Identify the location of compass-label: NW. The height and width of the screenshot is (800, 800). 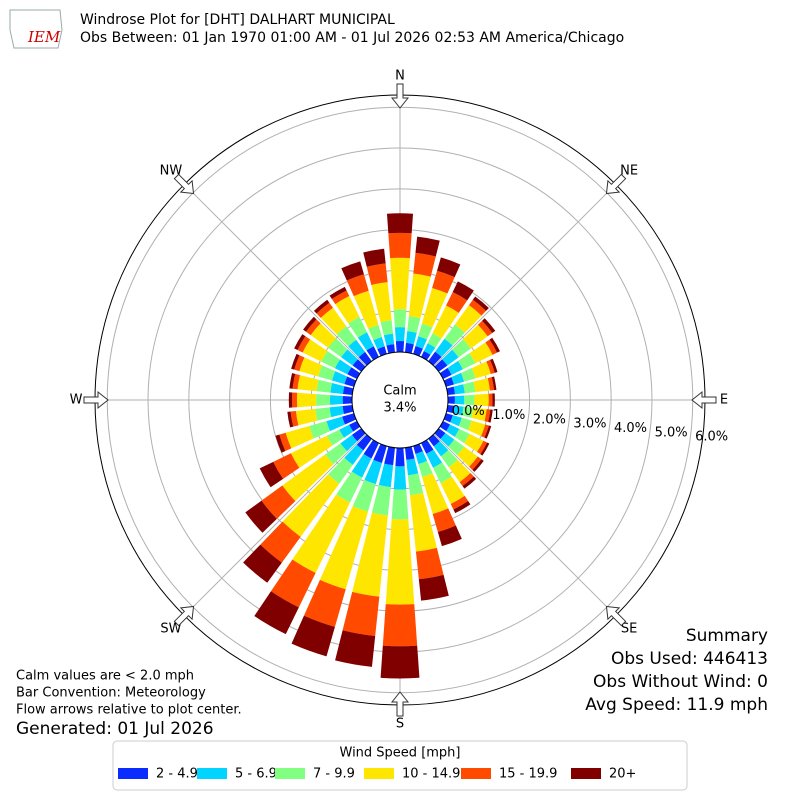
(171, 170).